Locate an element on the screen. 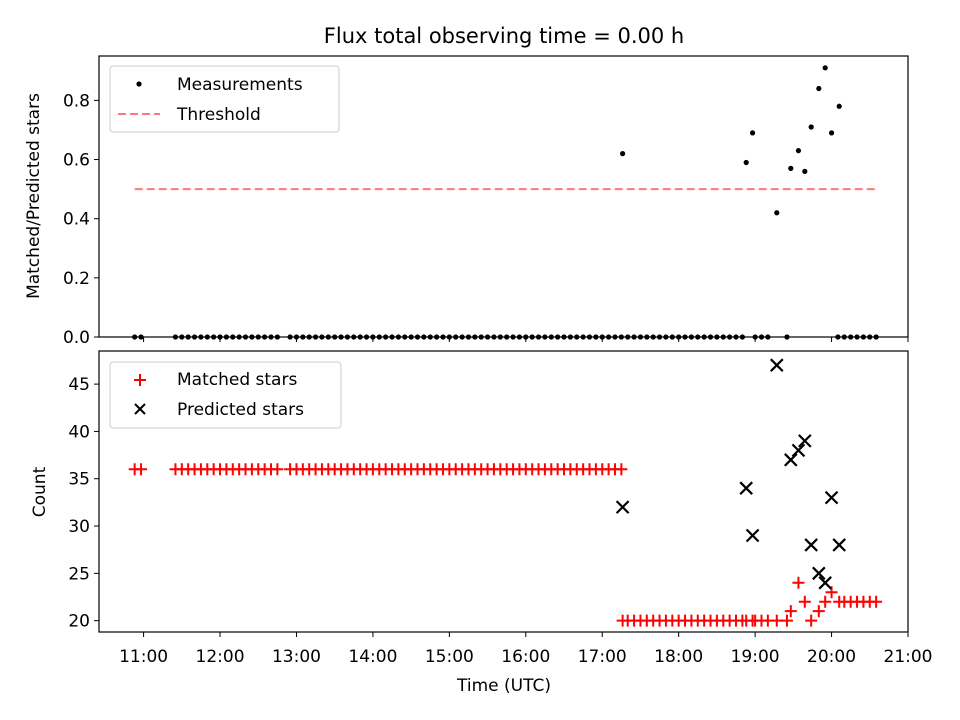 The height and width of the screenshot is (720, 960). top-legend-box is located at coordinates (224, 99).